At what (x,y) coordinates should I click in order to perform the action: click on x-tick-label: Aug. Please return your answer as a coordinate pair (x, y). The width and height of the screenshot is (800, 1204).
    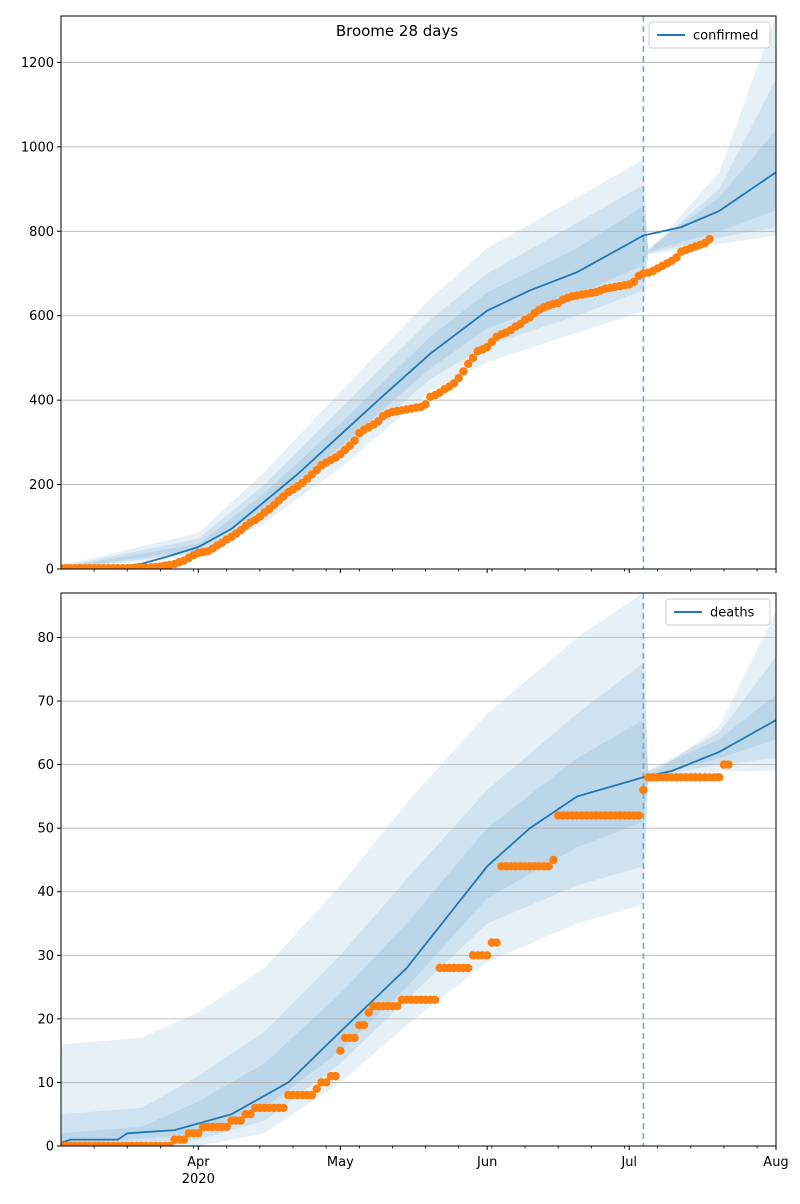
    Looking at the image, I should click on (775, 1162).